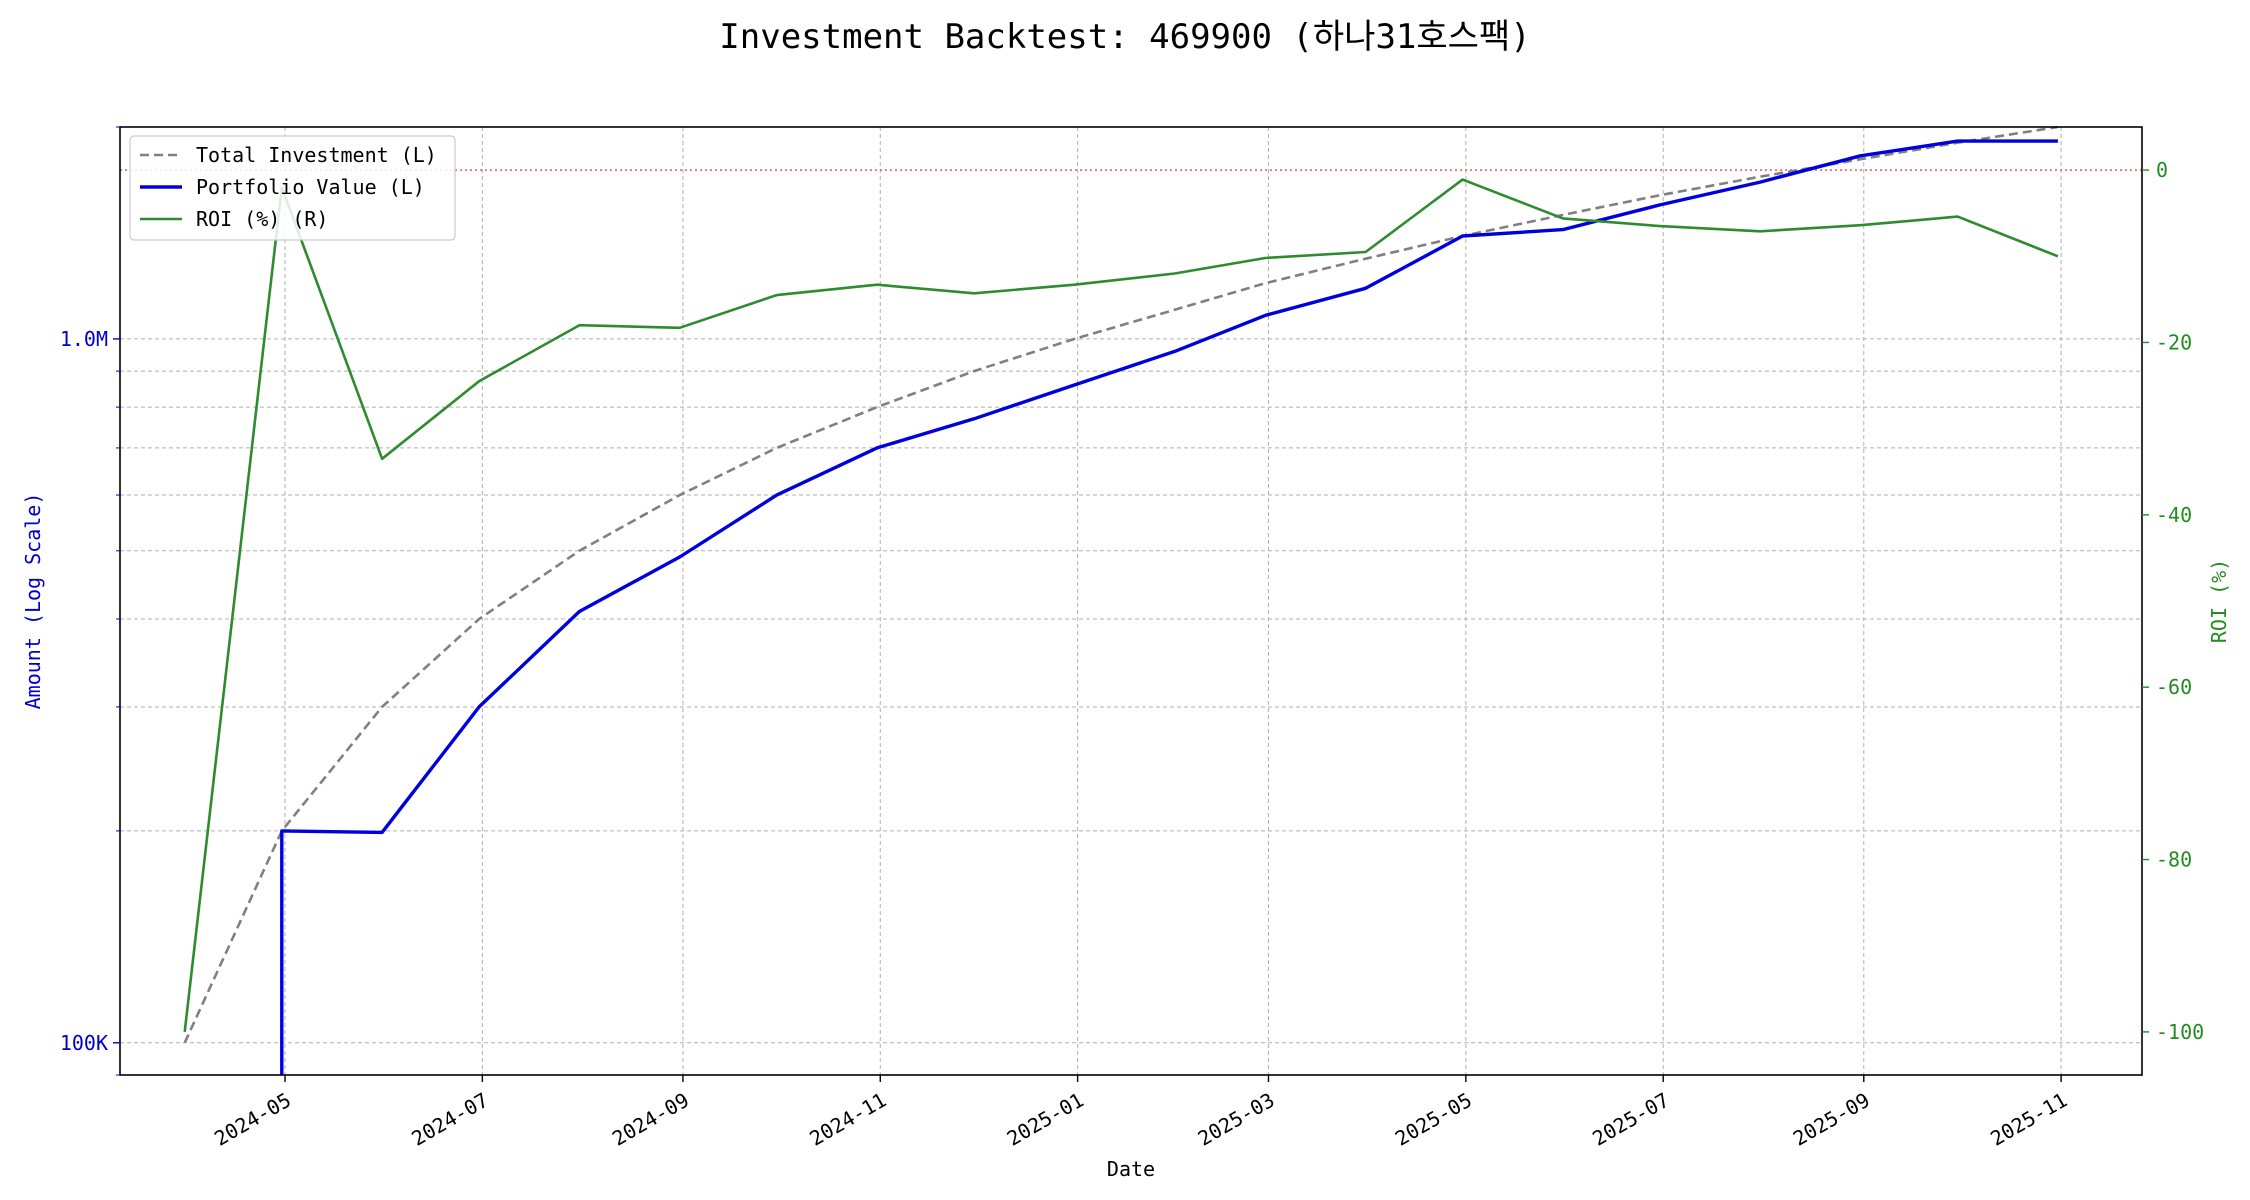 The width and height of the screenshot is (2250, 1200). I want to click on right-y-axis: 0 -20 -40 -60 -80 -100, so click(2173, 601).